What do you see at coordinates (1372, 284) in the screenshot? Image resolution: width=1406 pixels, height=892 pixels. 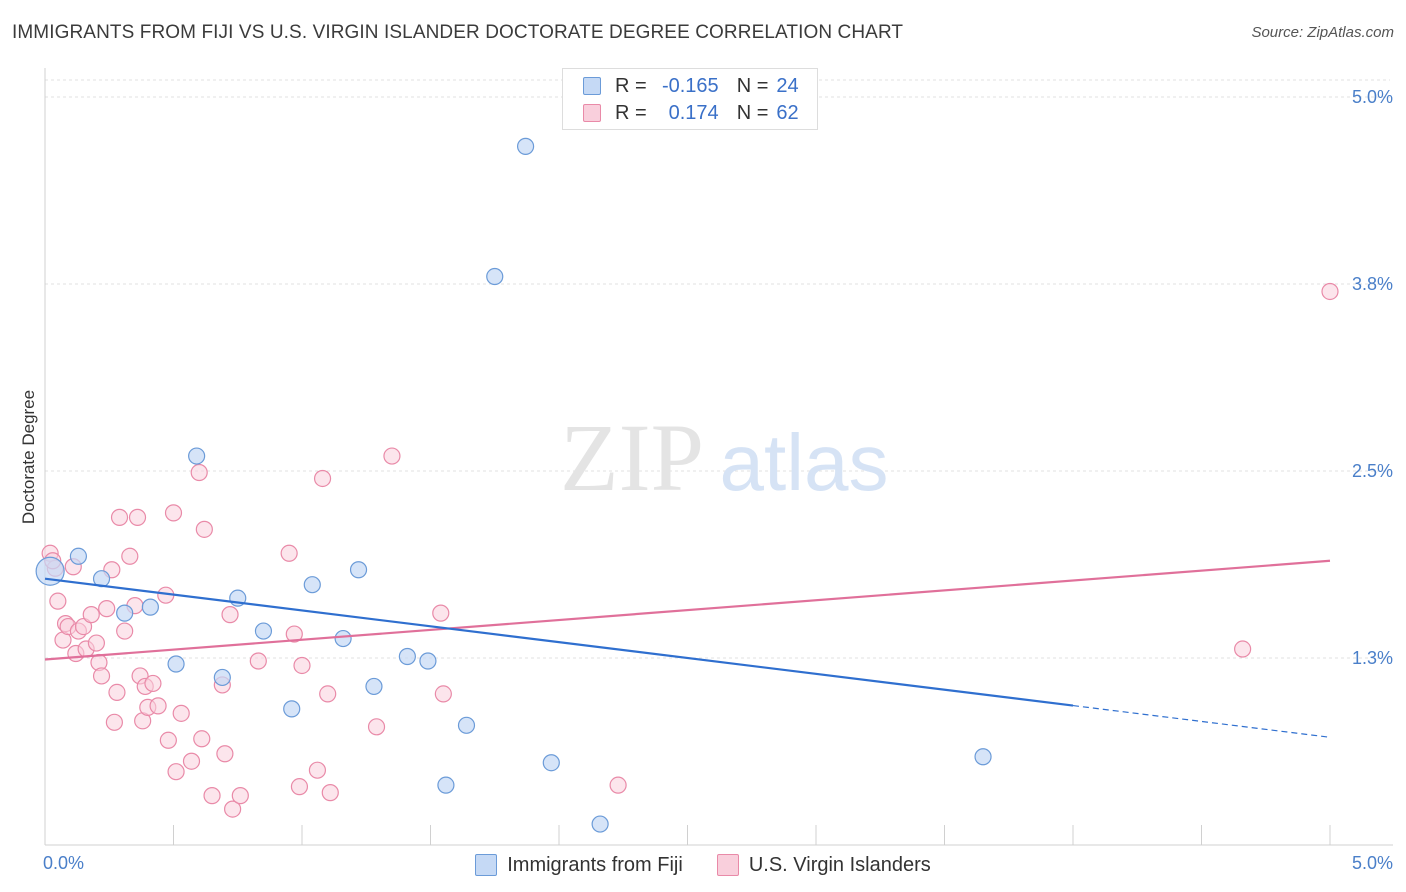 I see `y-tick-label: 3.8%` at bounding box center [1372, 284].